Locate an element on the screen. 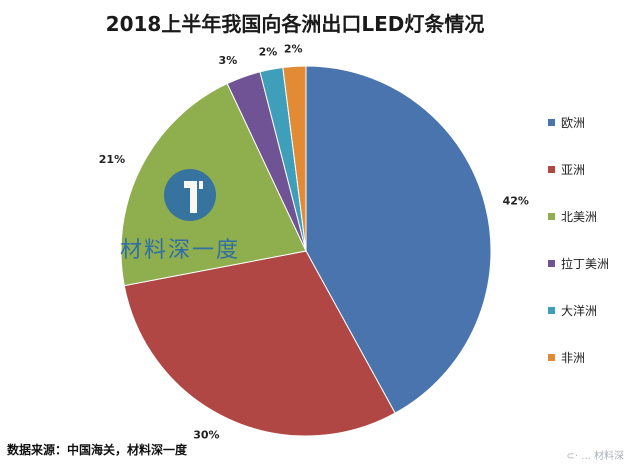 The width and height of the screenshot is (630, 465). logo-text: 材料深一度 is located at coordinates (180, 250).